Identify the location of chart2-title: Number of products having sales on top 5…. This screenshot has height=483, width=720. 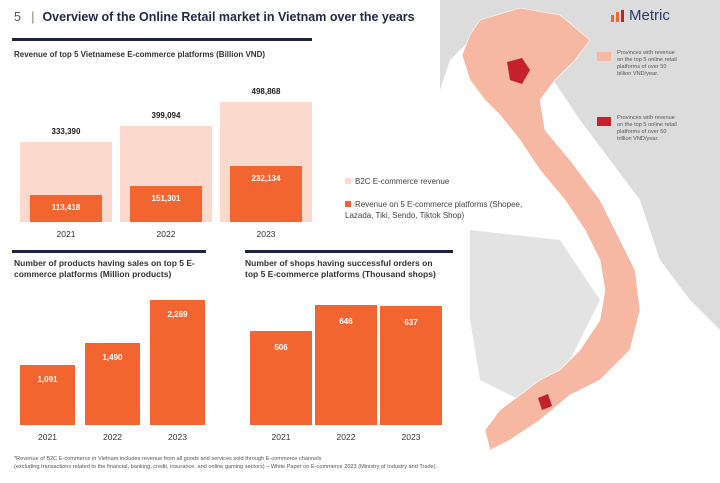
(104, 268).